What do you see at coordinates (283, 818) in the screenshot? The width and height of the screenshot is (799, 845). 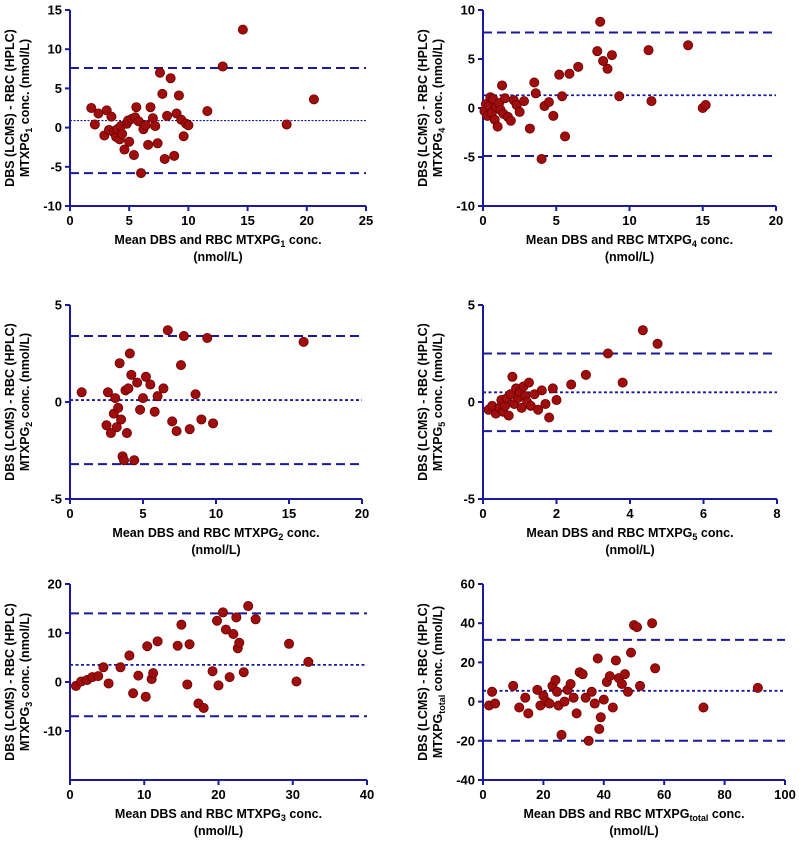 I see `x-axis-title-subscript: 3` at bounding box center [283, 818].